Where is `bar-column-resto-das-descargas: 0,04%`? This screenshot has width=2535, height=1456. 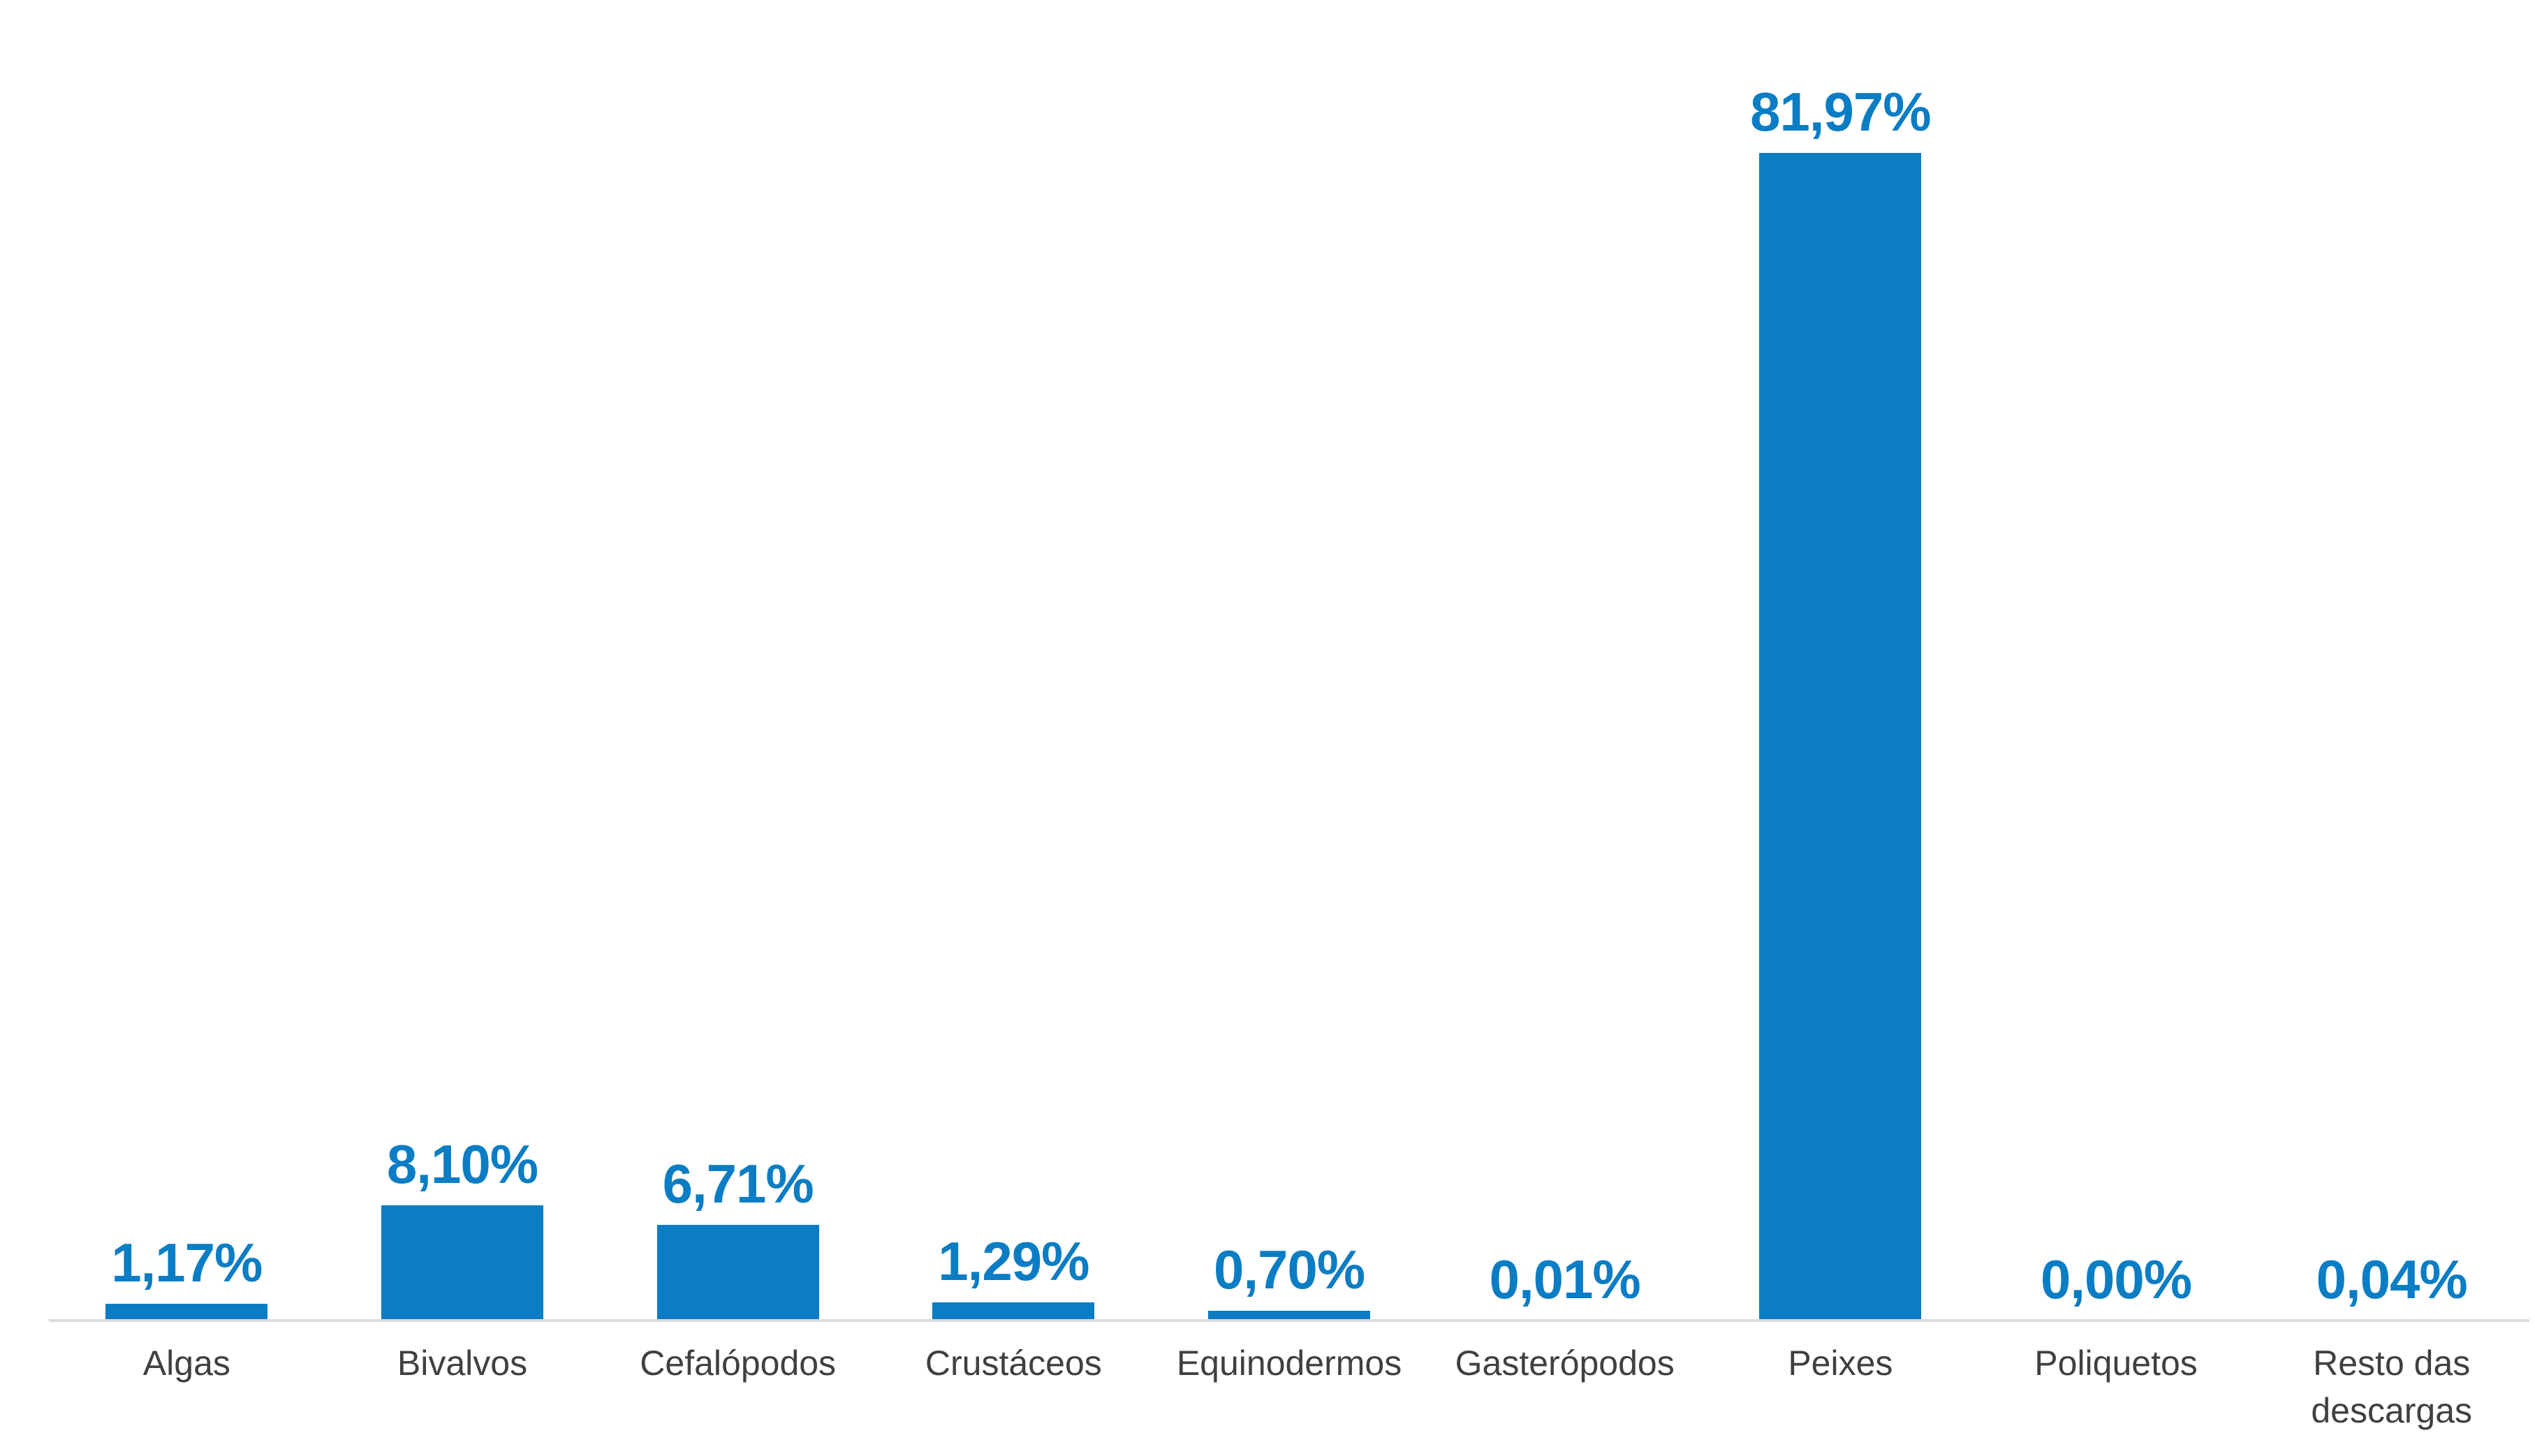 bar-column-resto-das-descargas: 0,04% is located at coordinates (2391, 1287).